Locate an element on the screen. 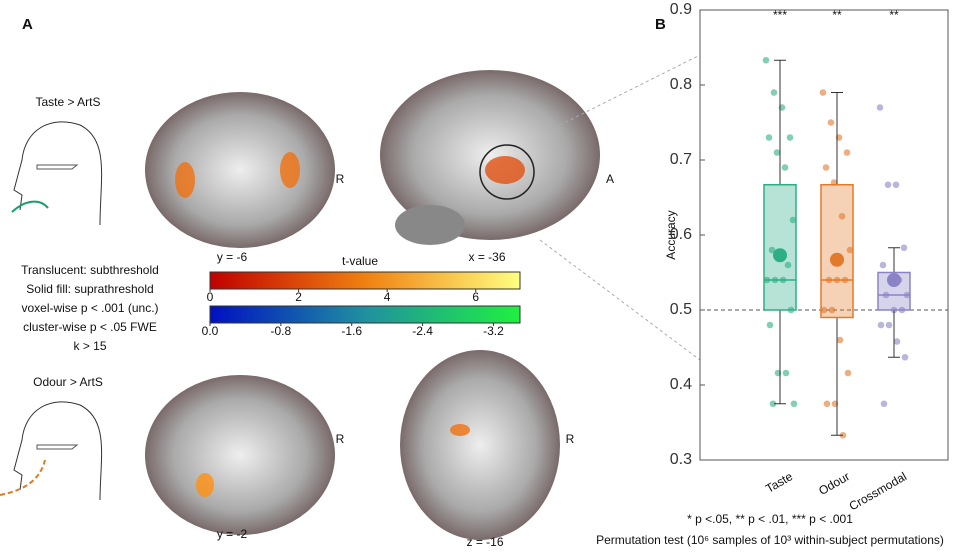 The height and width of the screenshot is (558, 960). colorbar-tick-label: 6 is located at coordinates (475, 297).